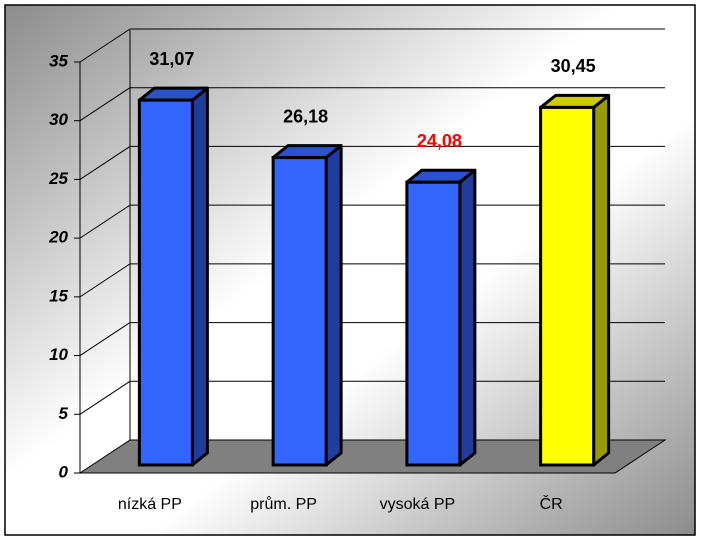 This screenshot has height=541, width=702. What do you see at coordinates (305, 116) in the screenshot?
I see `data-label: 26,18` at bounding box center [305, 116].